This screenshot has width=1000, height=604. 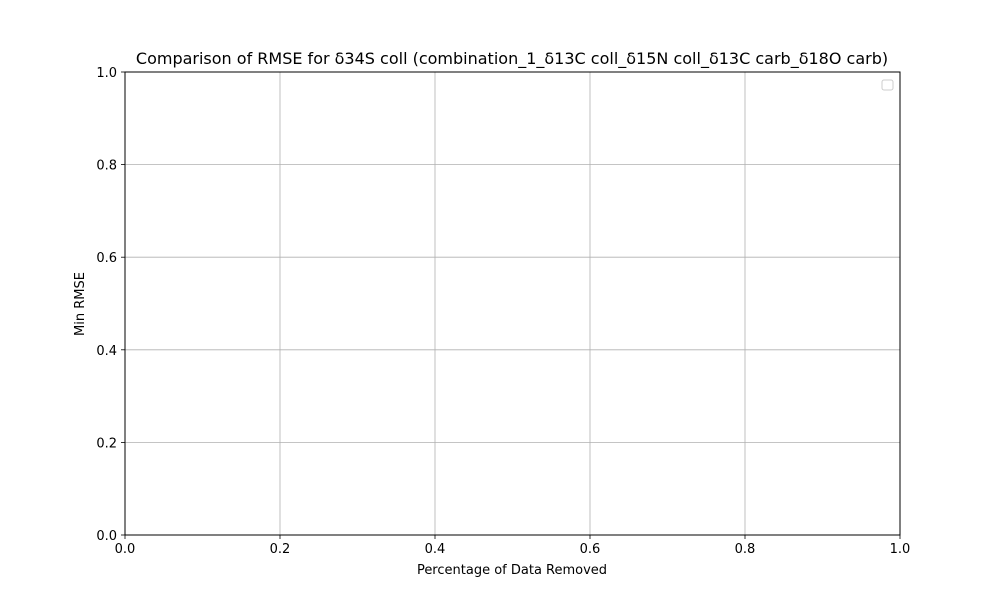 What do you see at coordinates (125, 549) in the screenshot?
I see `x-tick-label: 0.0` at bounding box center [125, 549].